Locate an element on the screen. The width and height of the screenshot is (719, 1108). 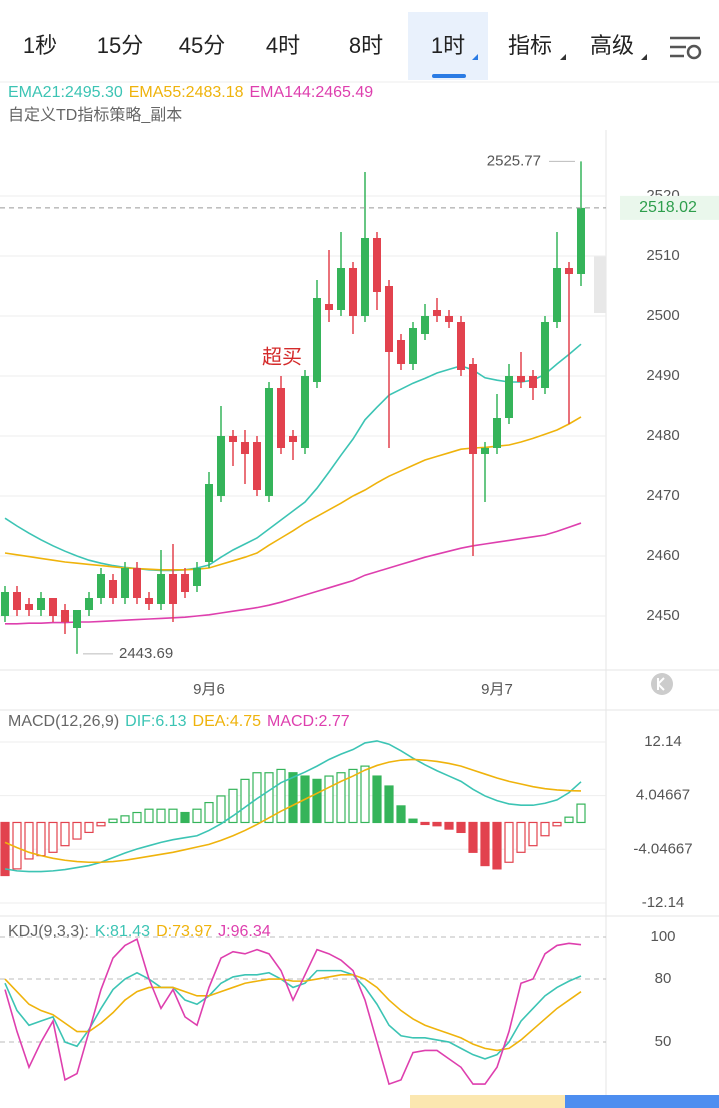
settings-icon is located at coordinates (686, 48).